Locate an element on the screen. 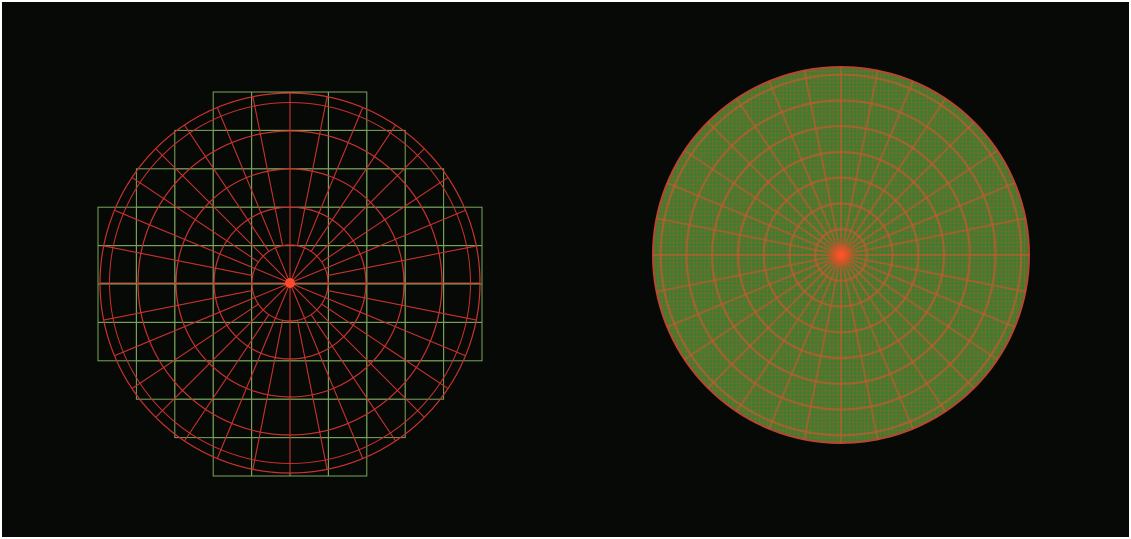 This screenshot has height=539, width=1131. fine-center-point is located at coordinates (841, 255).